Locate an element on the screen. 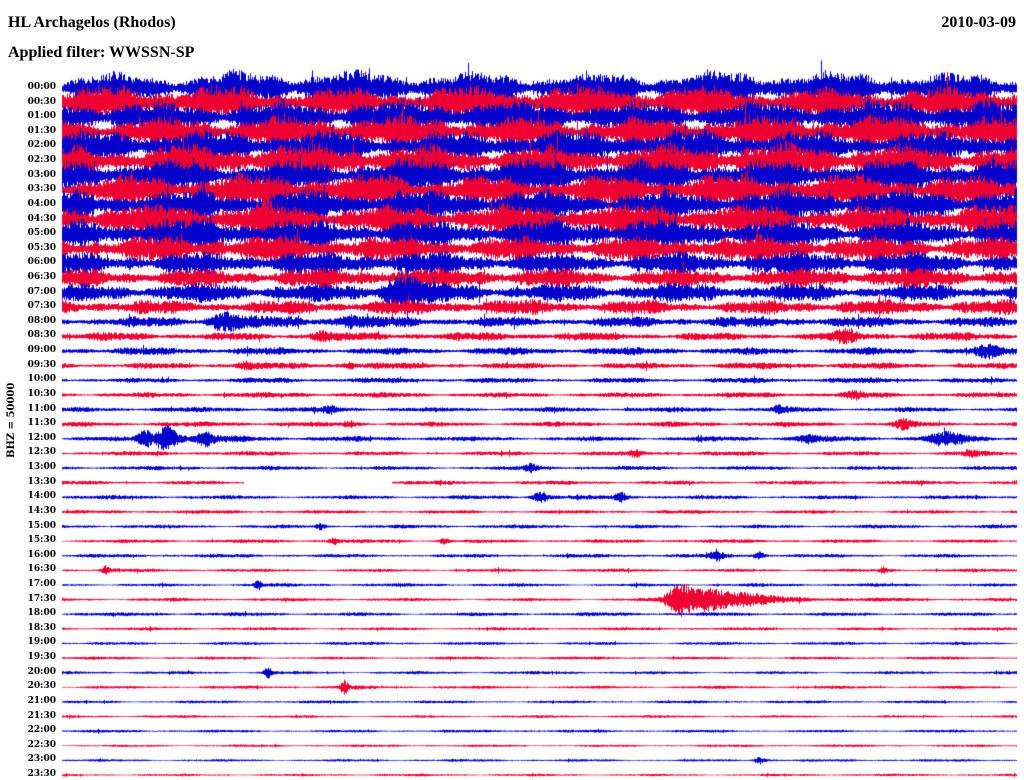 This screenshot has height=780, width=1024. time-label: 13:30 is located at coordinates (41, 481).